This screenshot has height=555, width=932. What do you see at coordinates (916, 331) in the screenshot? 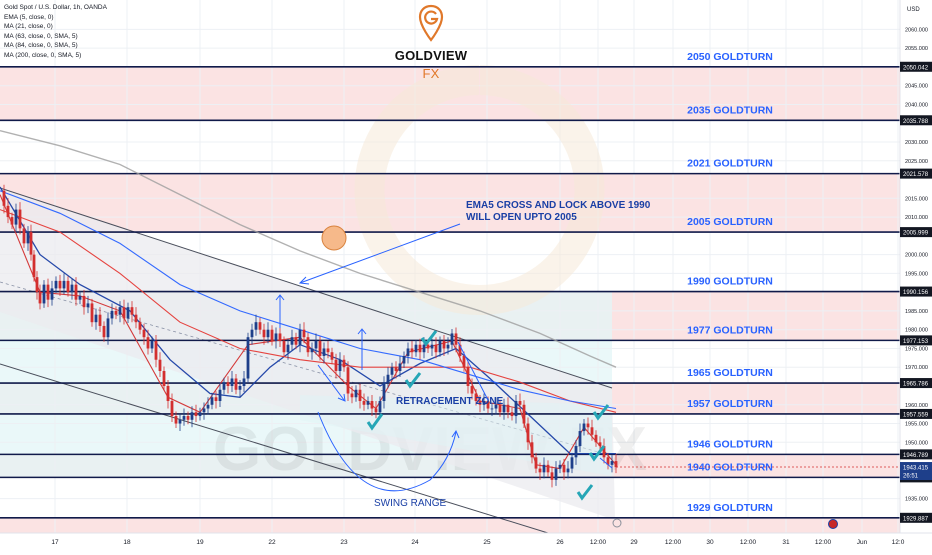
I see `price-tick-label: 1980.000` at bounding box center [916, 331].